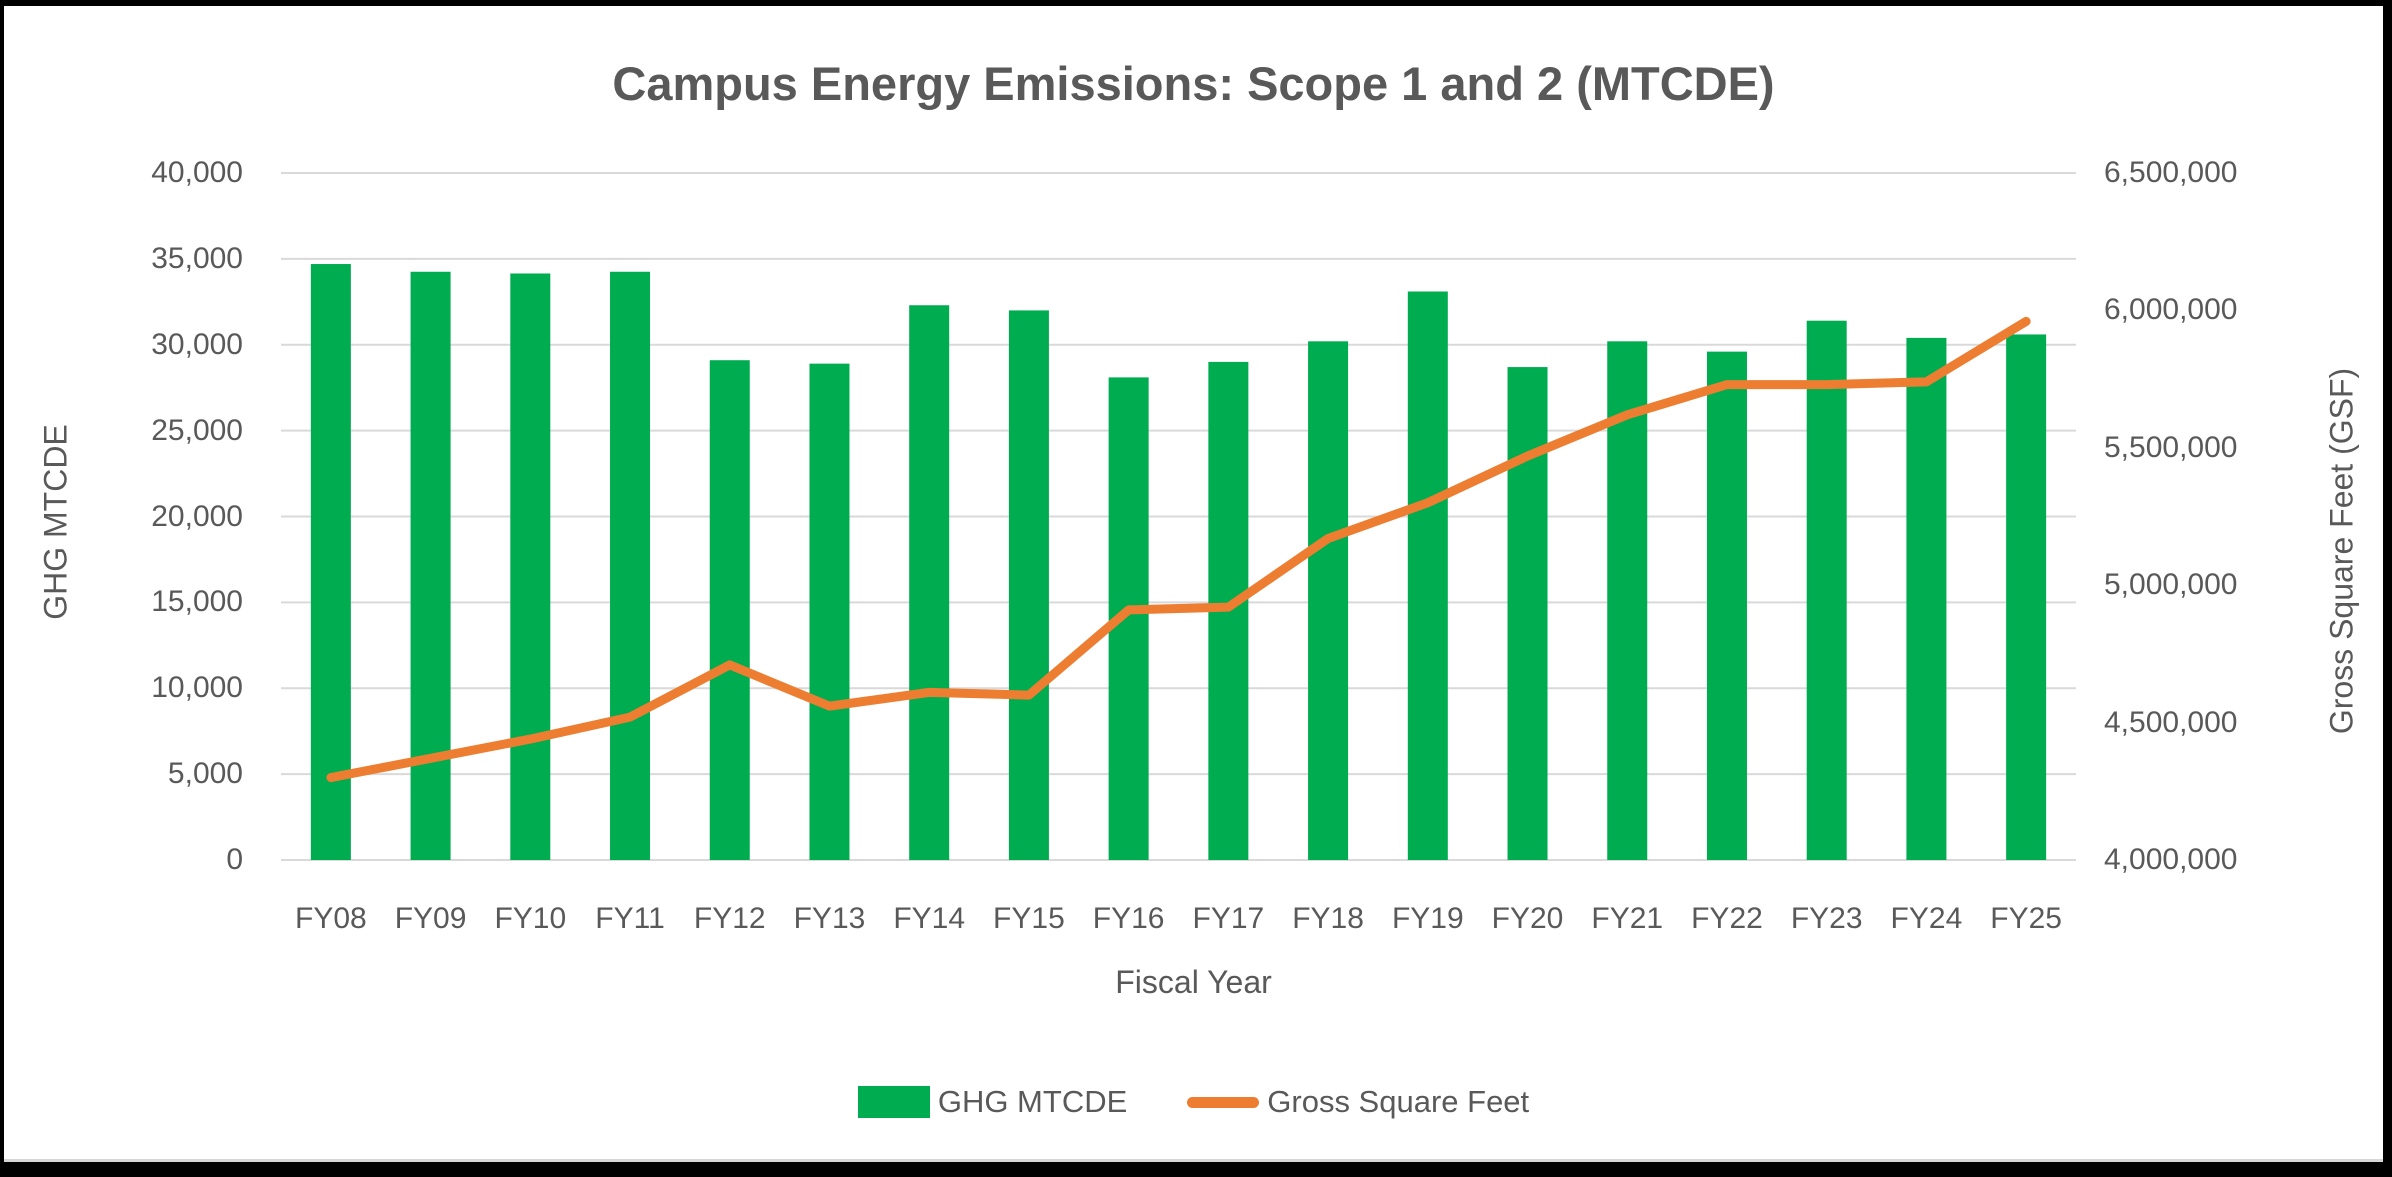 This screenshot has width=2392, height=1177. I want to click on x-axis-title: Fiscal Year, so click(1193, 982).